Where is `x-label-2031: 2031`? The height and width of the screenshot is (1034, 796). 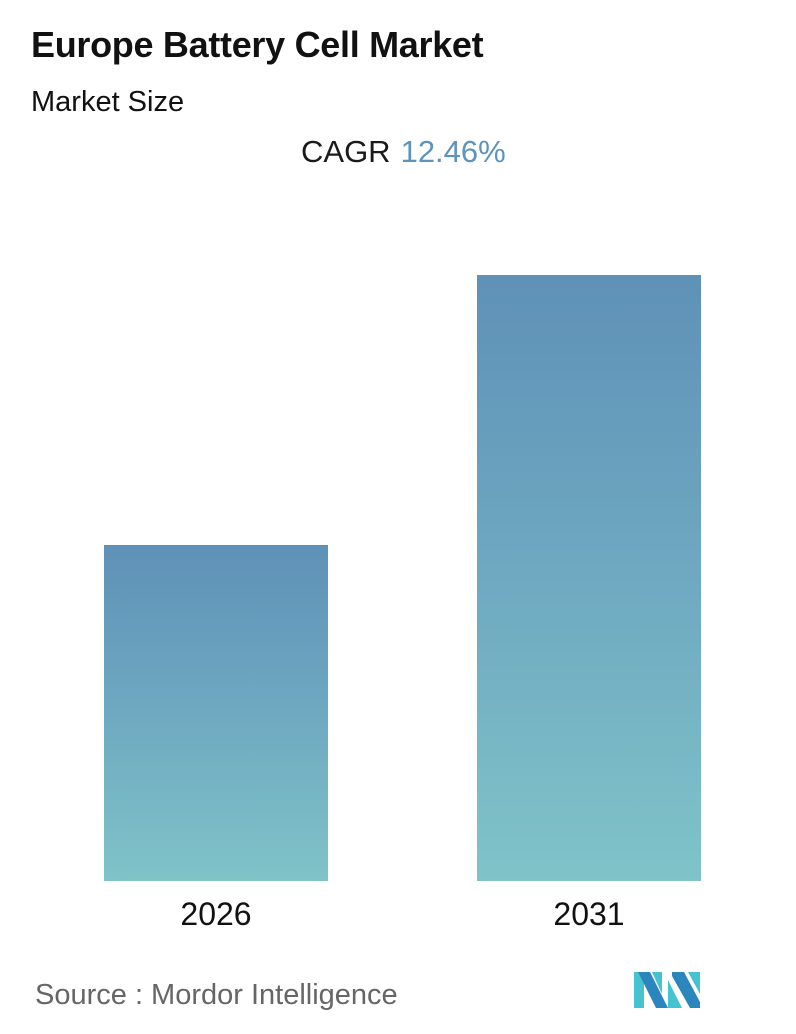 x-label-2031: 2031 is located at coordinates (589, 914).